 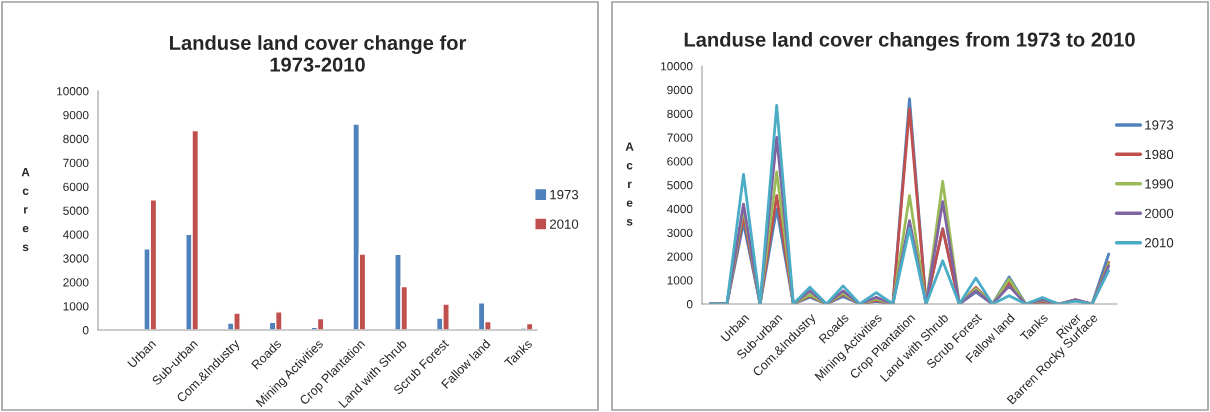 What do you see at coordinates (318, 53) in the screenshot?
I see `chart-title: Landuse land cover change for 1973-2010` at bounding box center [318, 53].